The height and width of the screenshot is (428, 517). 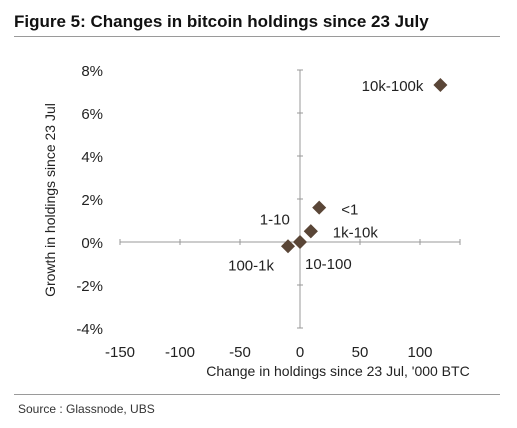 What do you see at coordinates (349, 210) in the screenshot?
I see `point-label: <1` at bounding box center [349, 210].